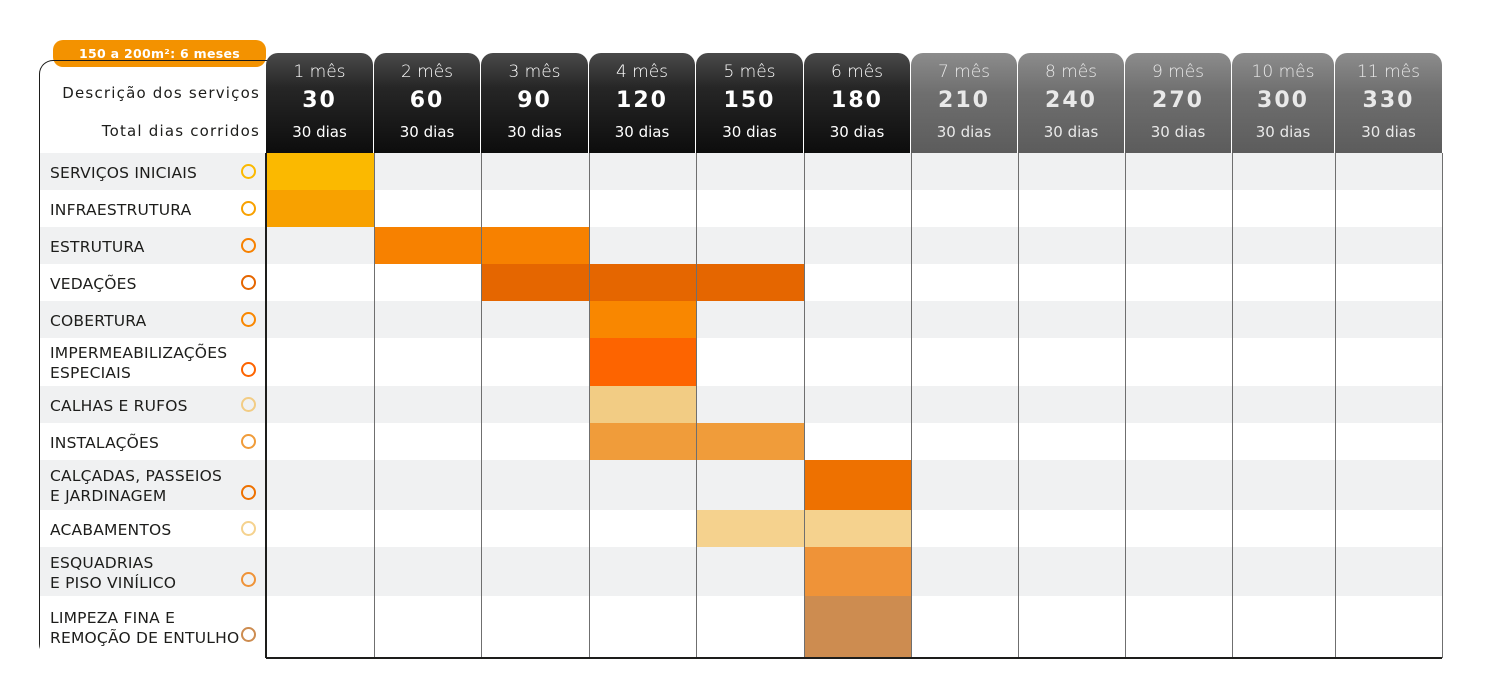 This screenshot has width=1486, height=696. I want to click on grid-bottom-line, so click(854, 658).